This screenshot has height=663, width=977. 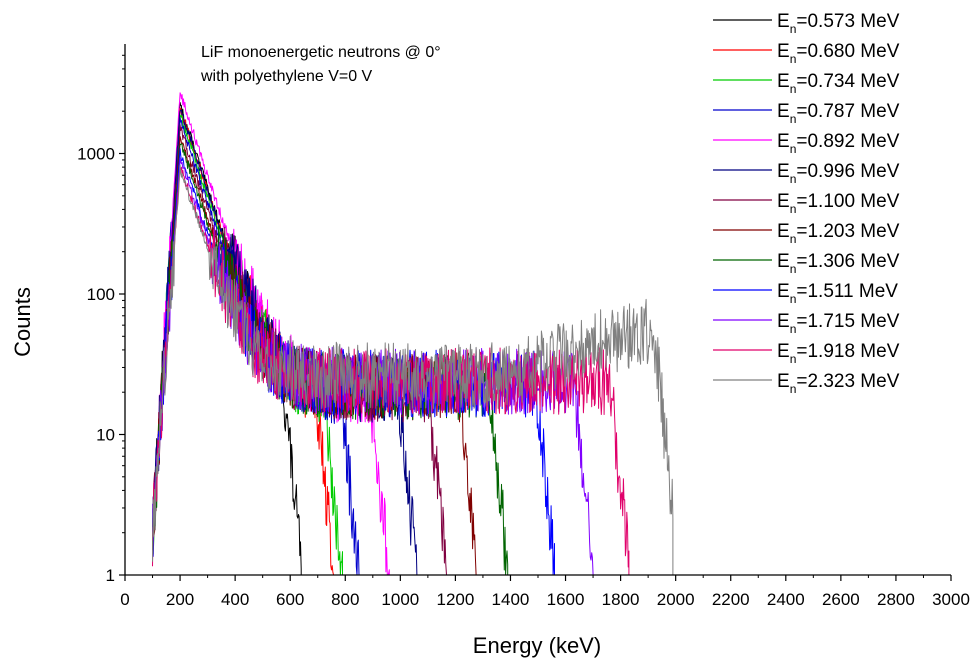 I want to click on x-tick-label: 1000, so click(x=400, y=599).